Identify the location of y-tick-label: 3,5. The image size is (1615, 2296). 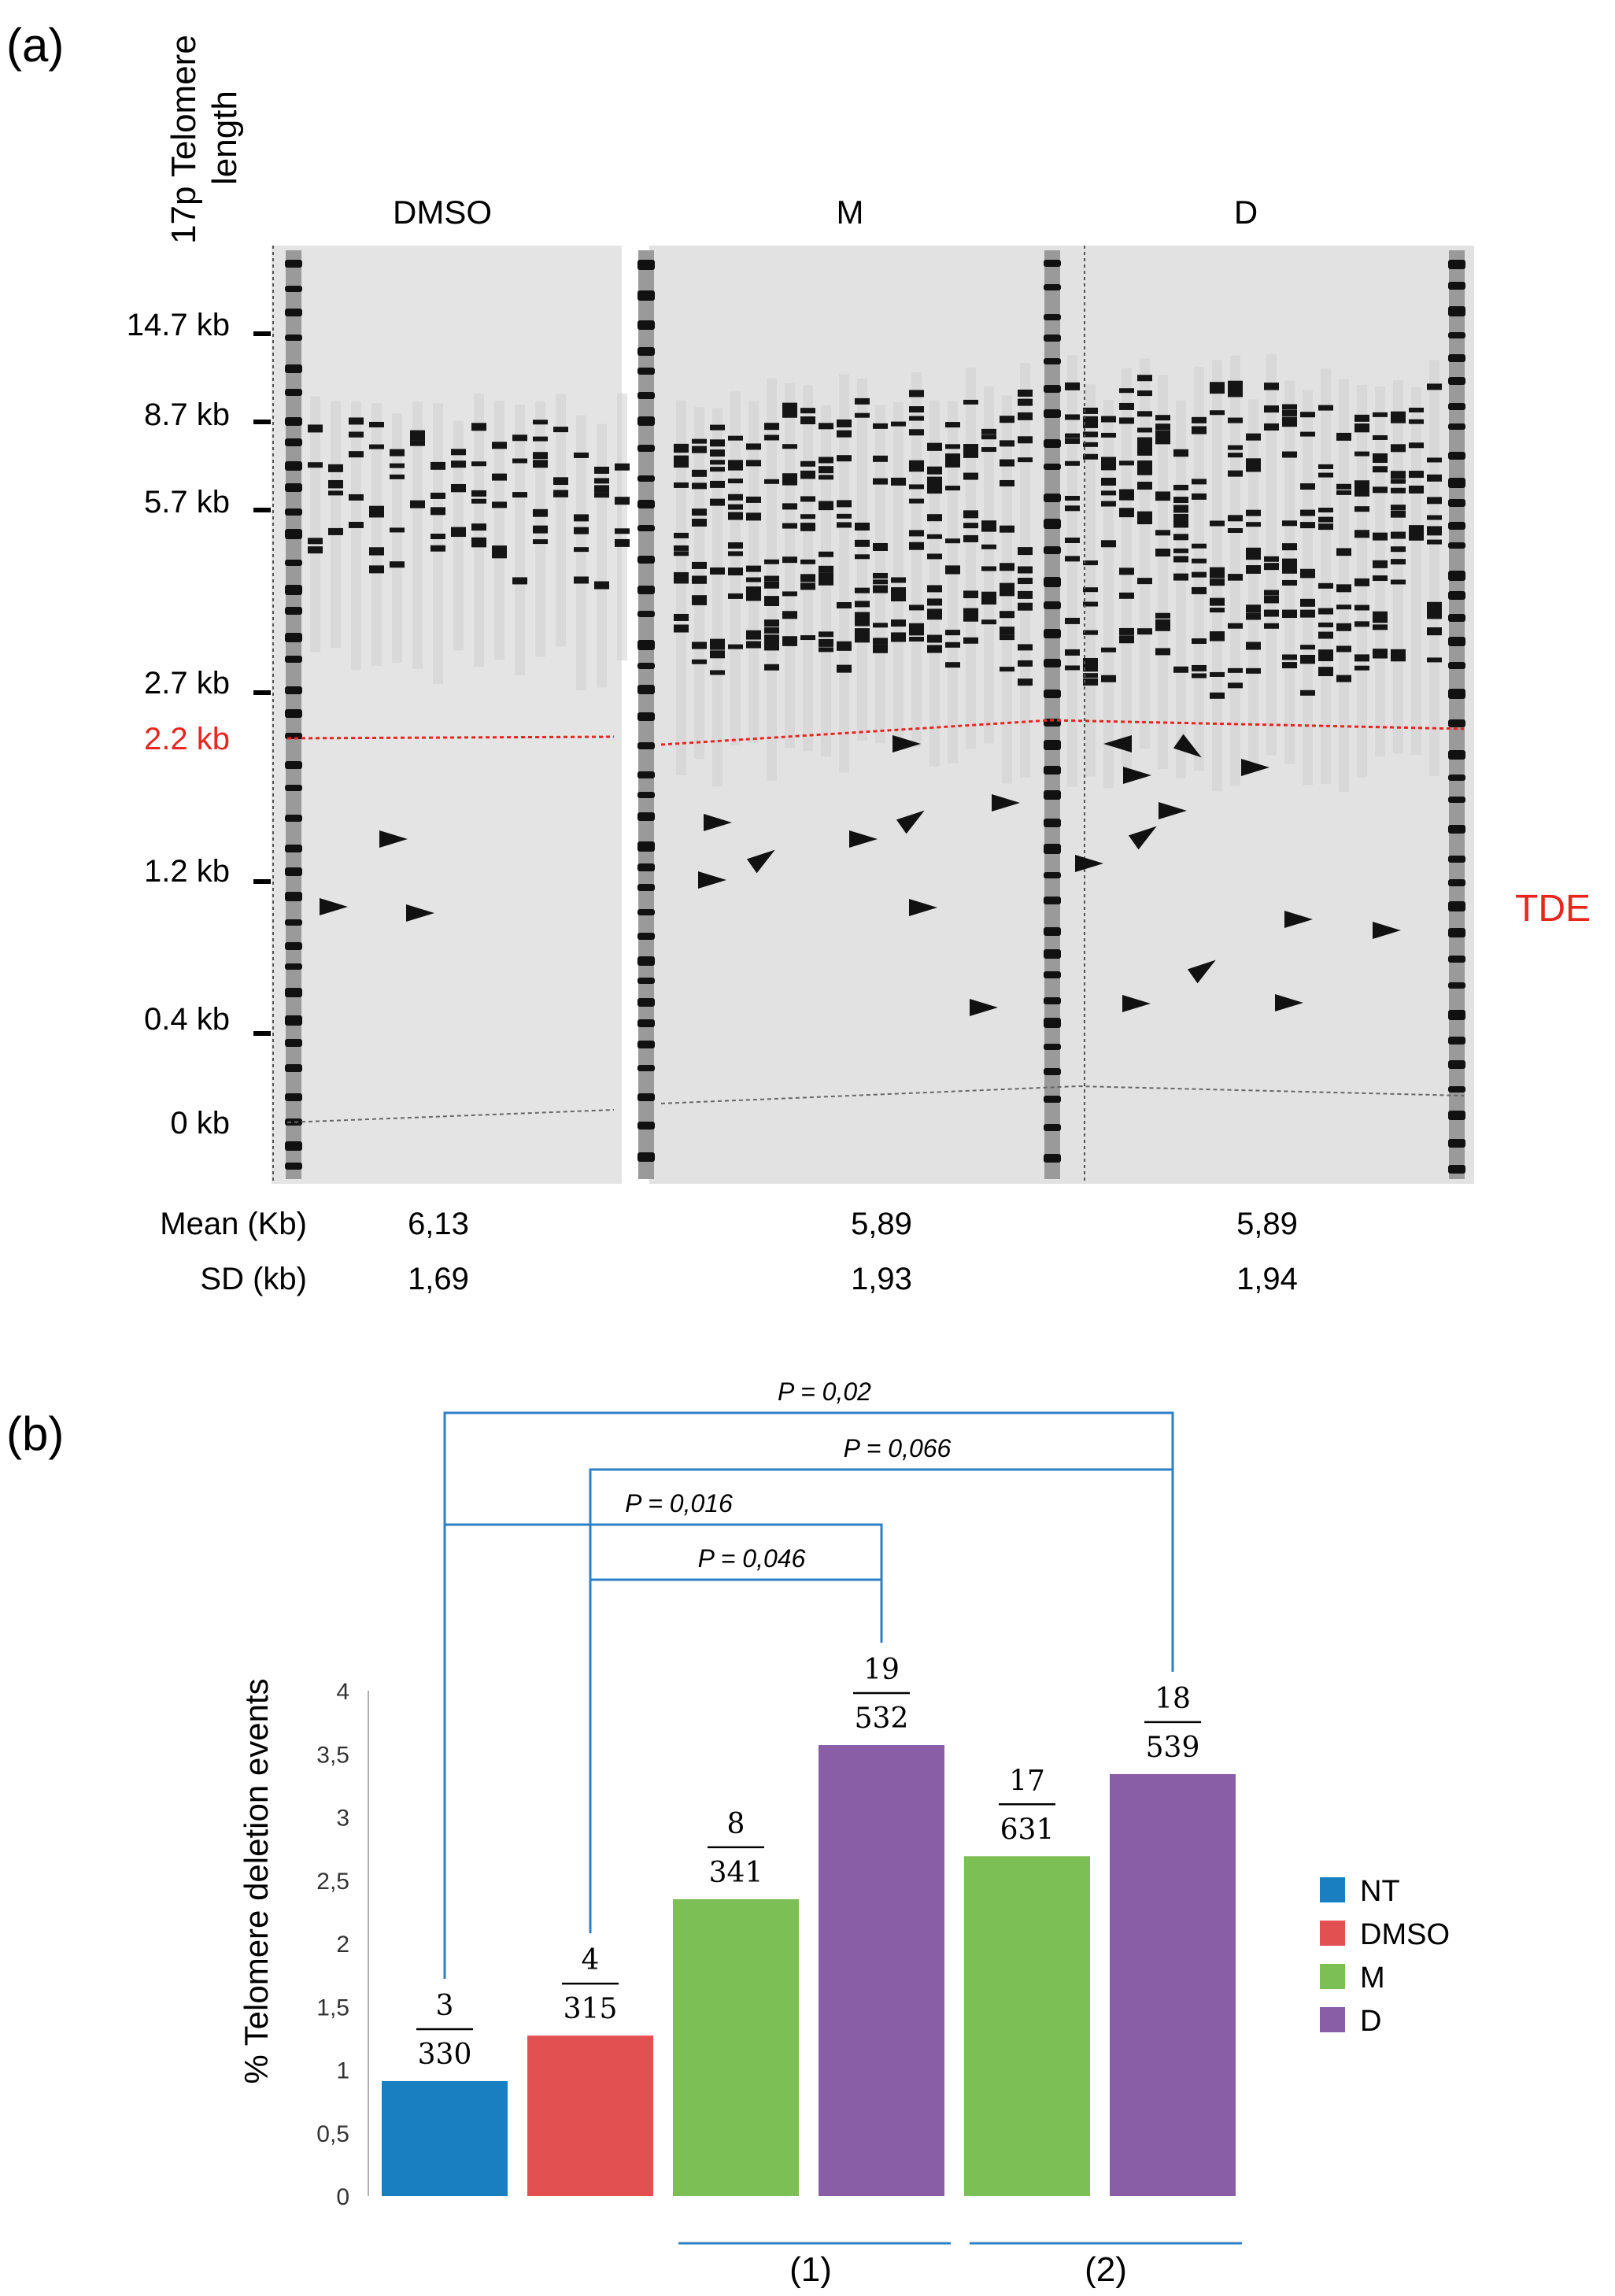
(332, 1755).